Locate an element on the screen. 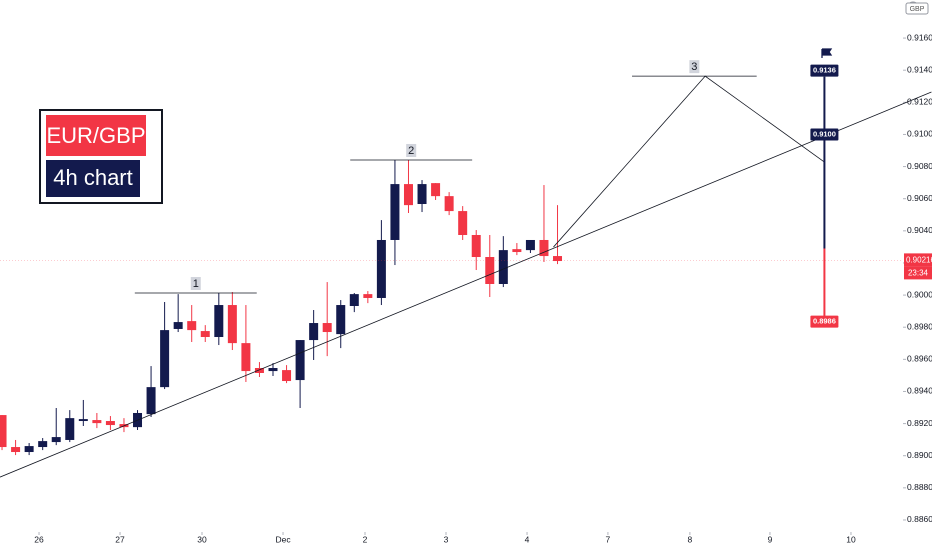  mid-label: 0.9100 is located at coordinates (824, 133).